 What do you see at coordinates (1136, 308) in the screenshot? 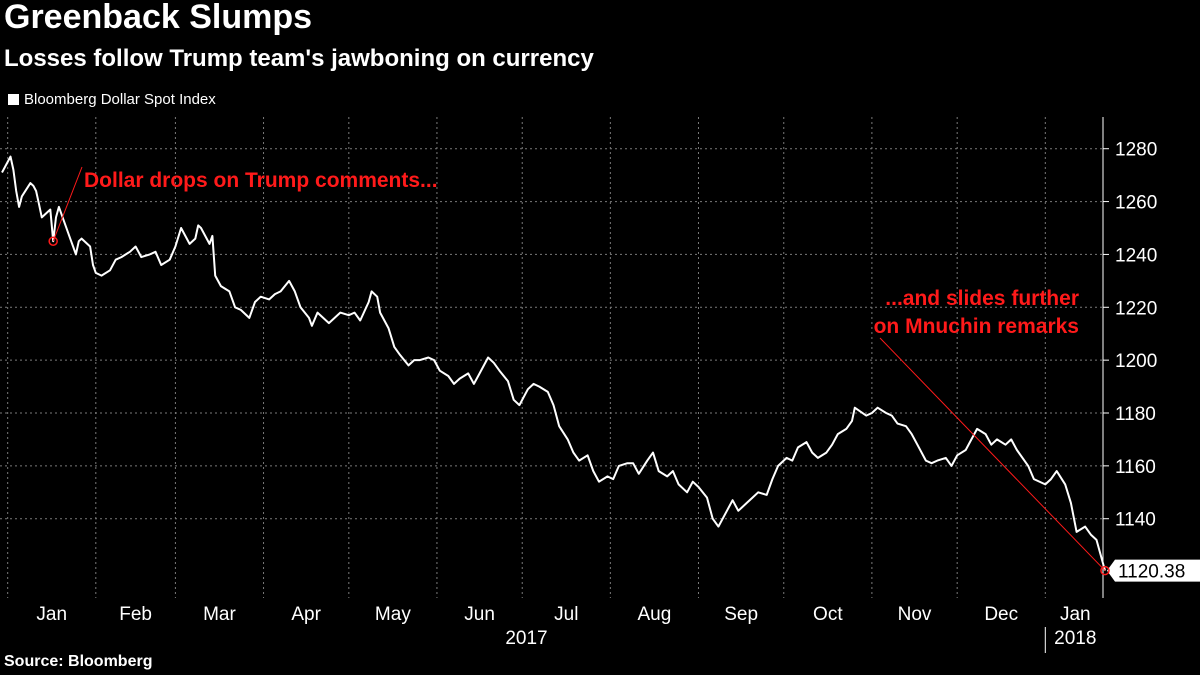
I see `y-tick-label: 1220` at bounding box center [1136, 308].